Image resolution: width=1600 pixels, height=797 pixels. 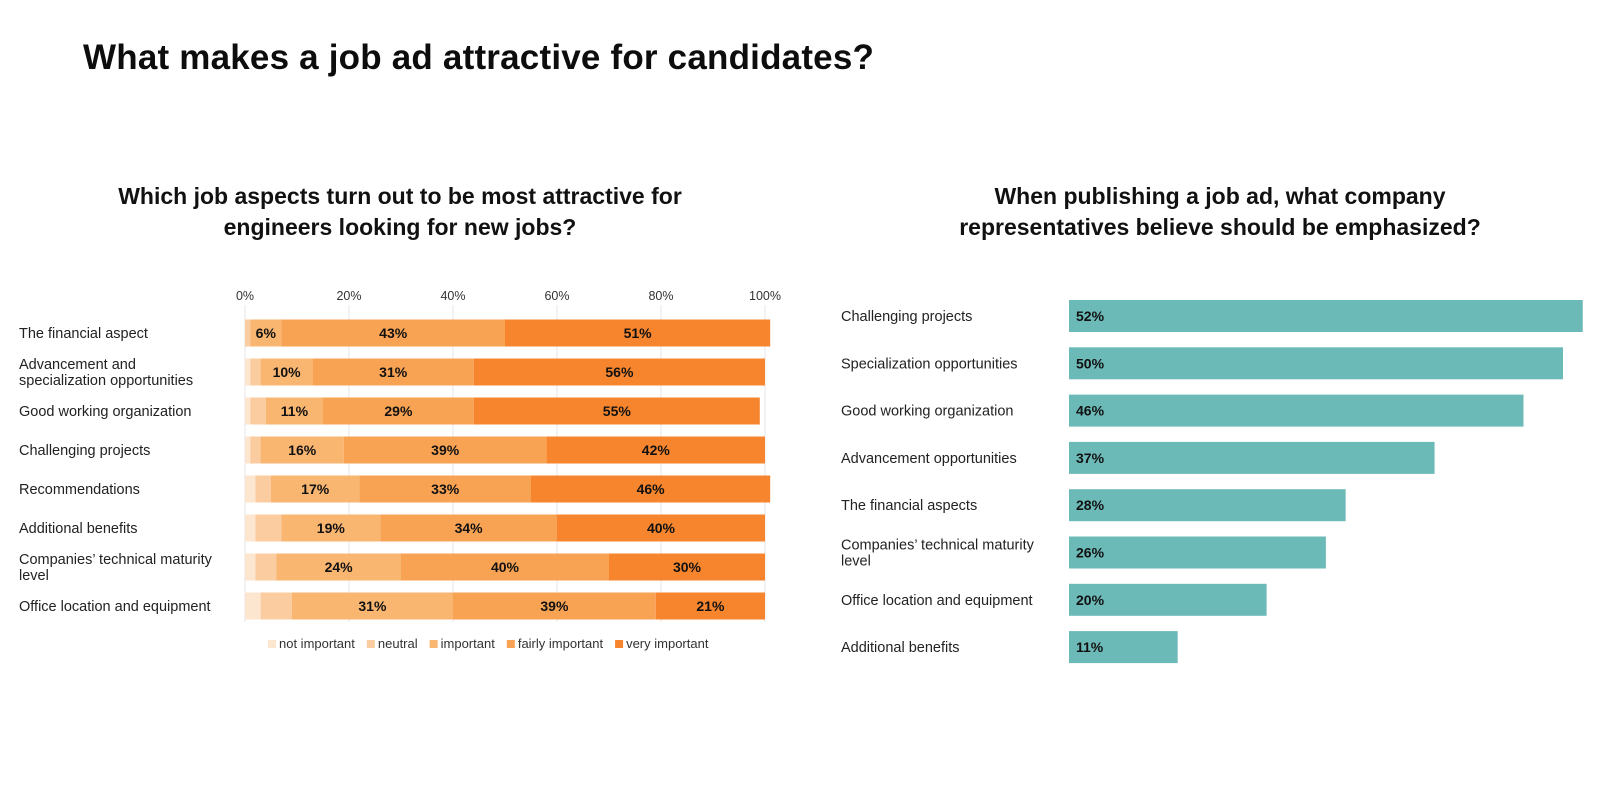 I want to click on data-label: 21%, so click(x=710, y=606).